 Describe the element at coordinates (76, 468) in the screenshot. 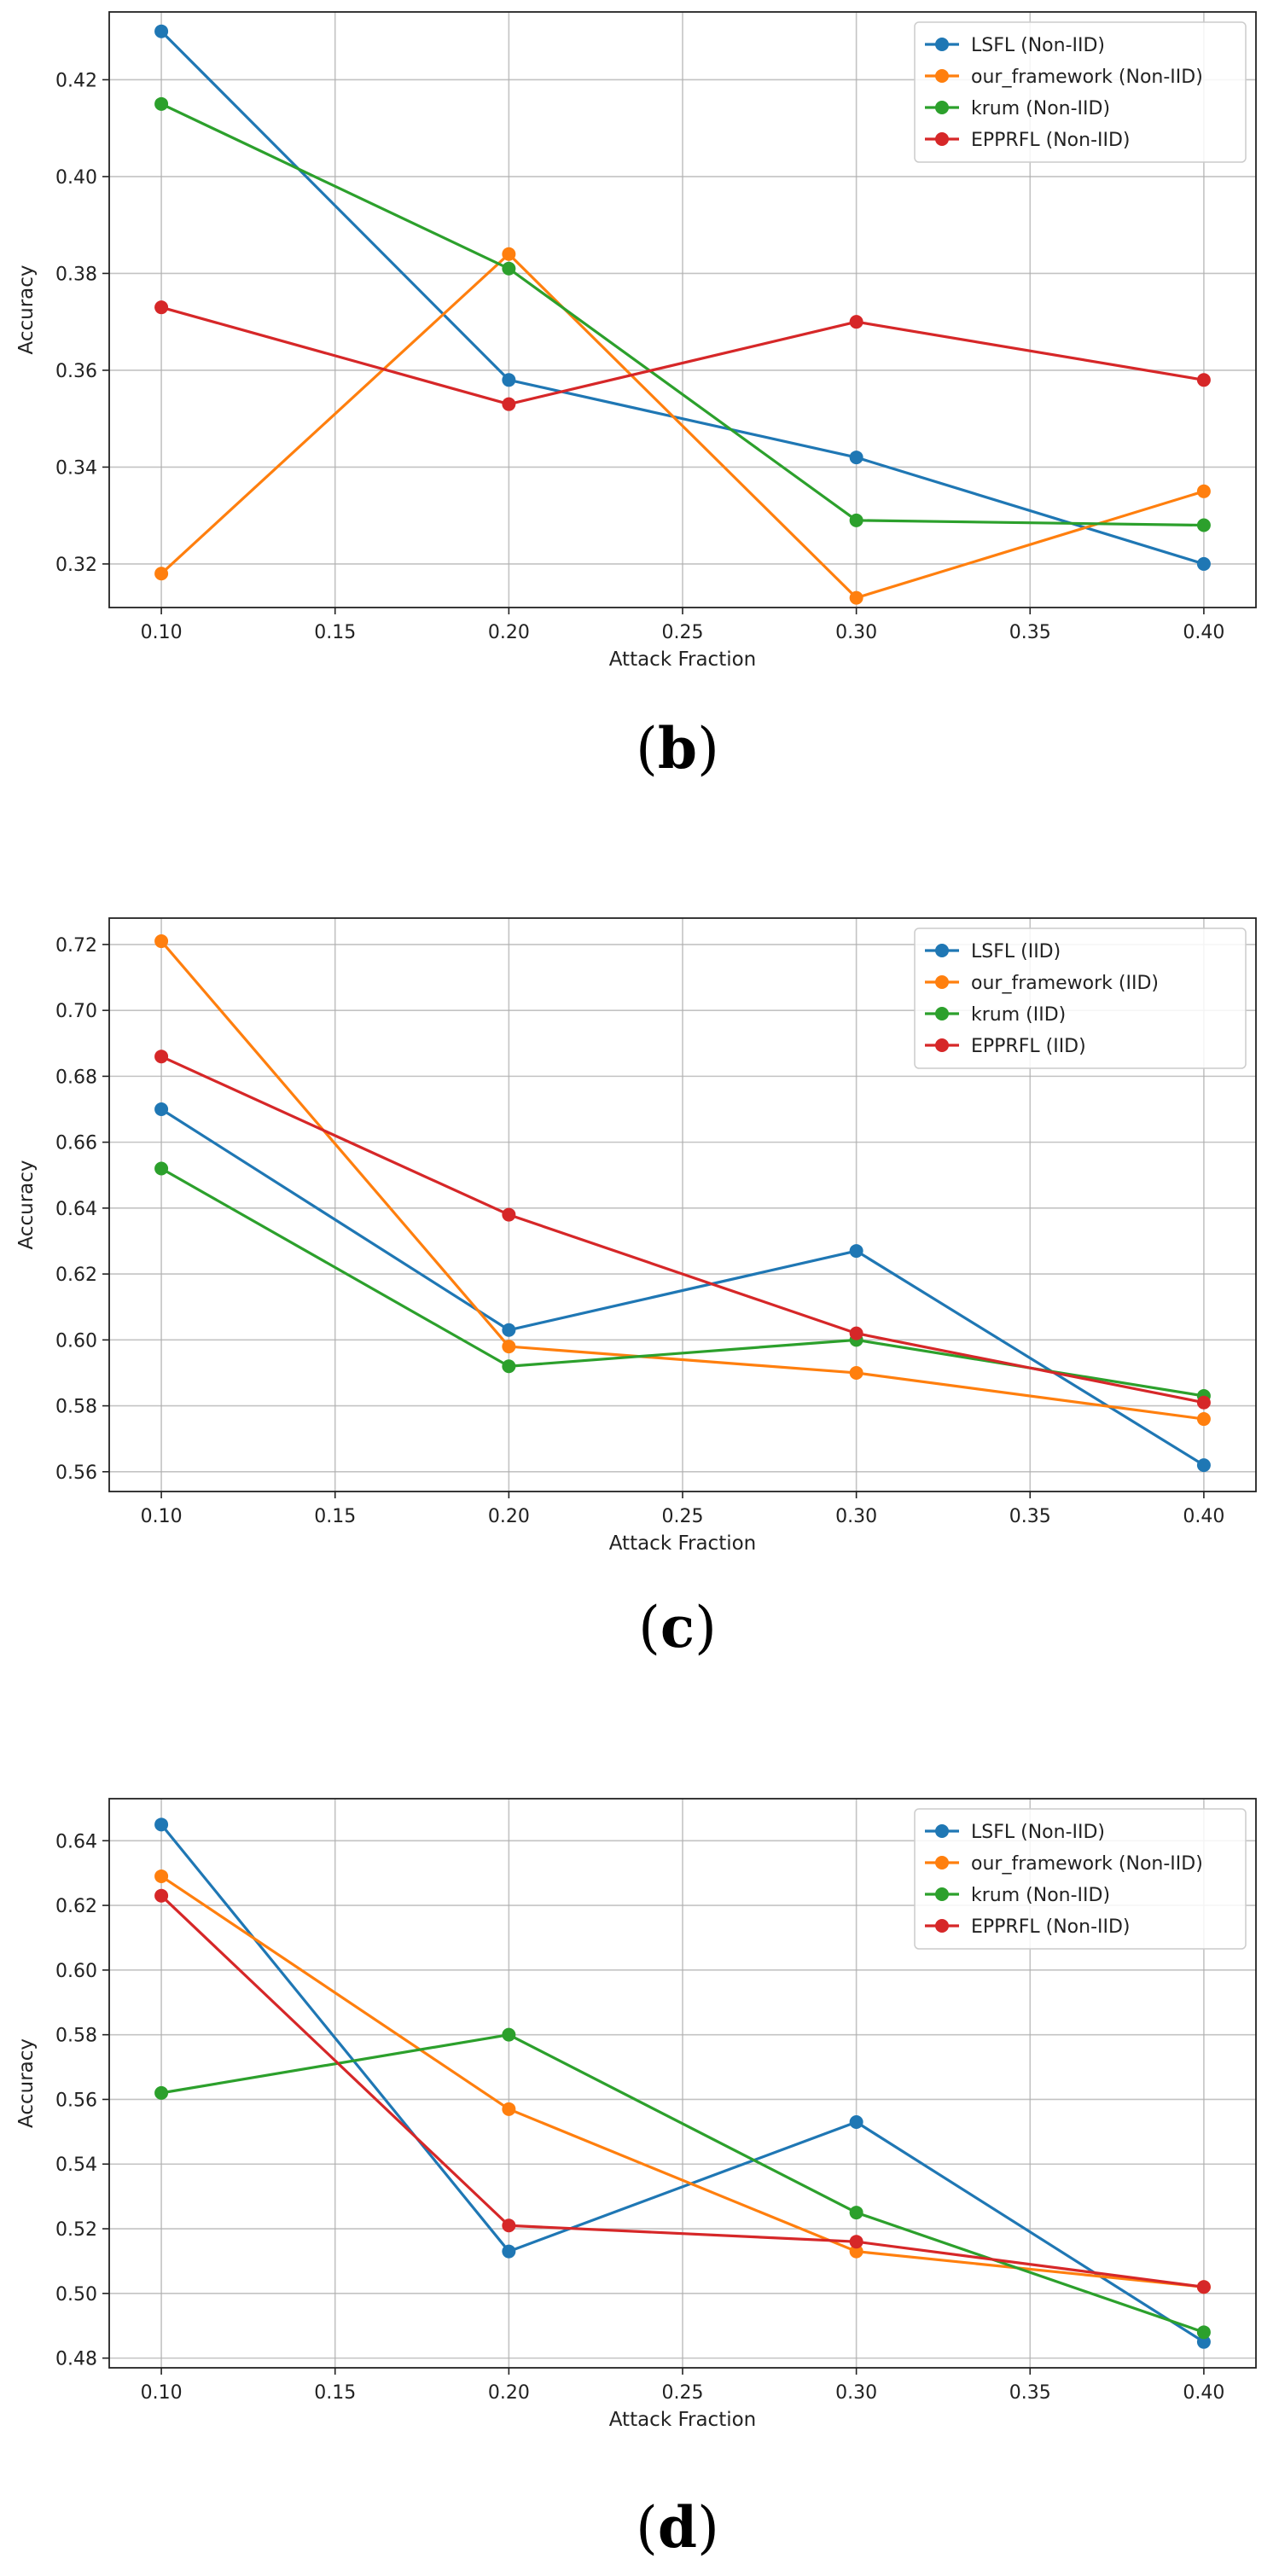

I see `y-tick-label: 0.34` at that location.